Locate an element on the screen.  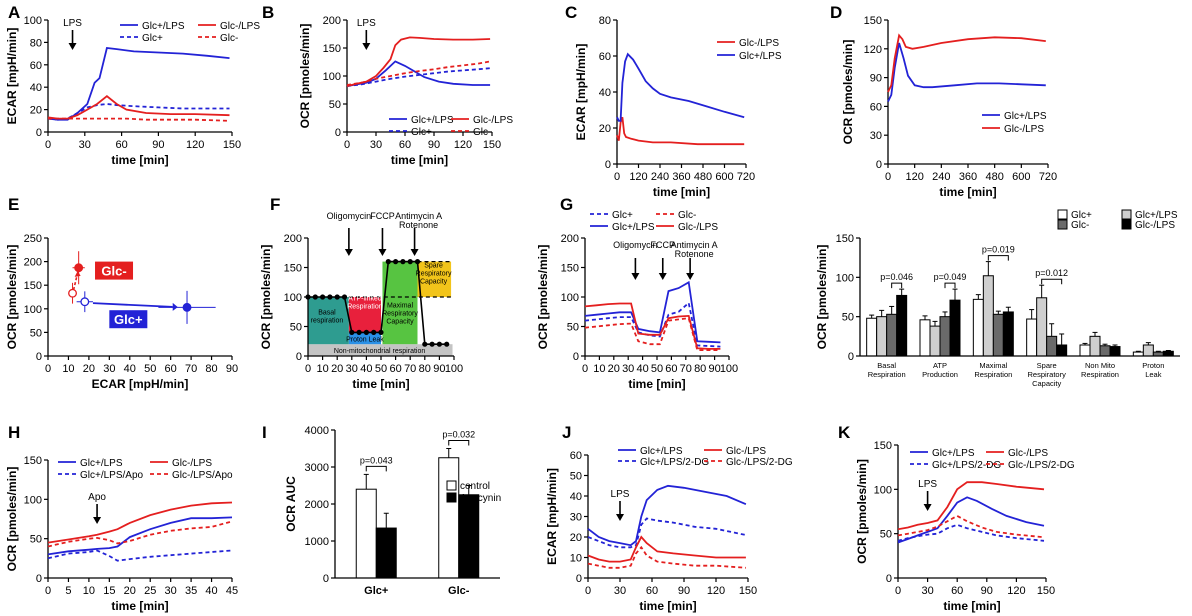
x-tick-label: 40 is located at coordinates (366, 369).